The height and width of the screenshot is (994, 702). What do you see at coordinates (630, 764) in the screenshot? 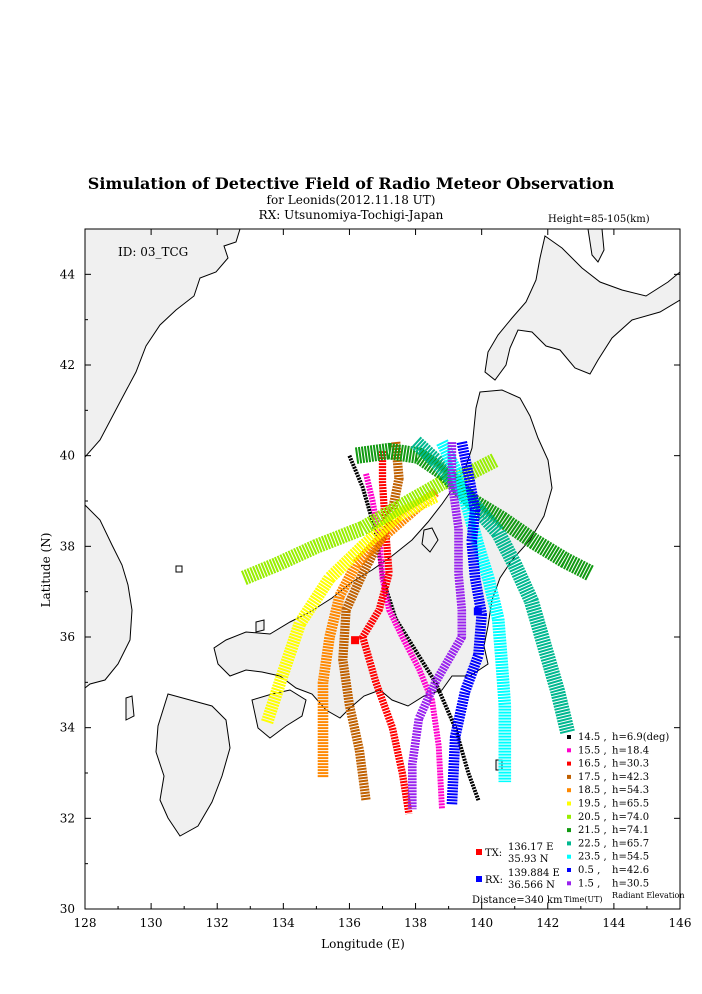
I see `legend-elevation: h=30.3` at bounding box center [630, 764].